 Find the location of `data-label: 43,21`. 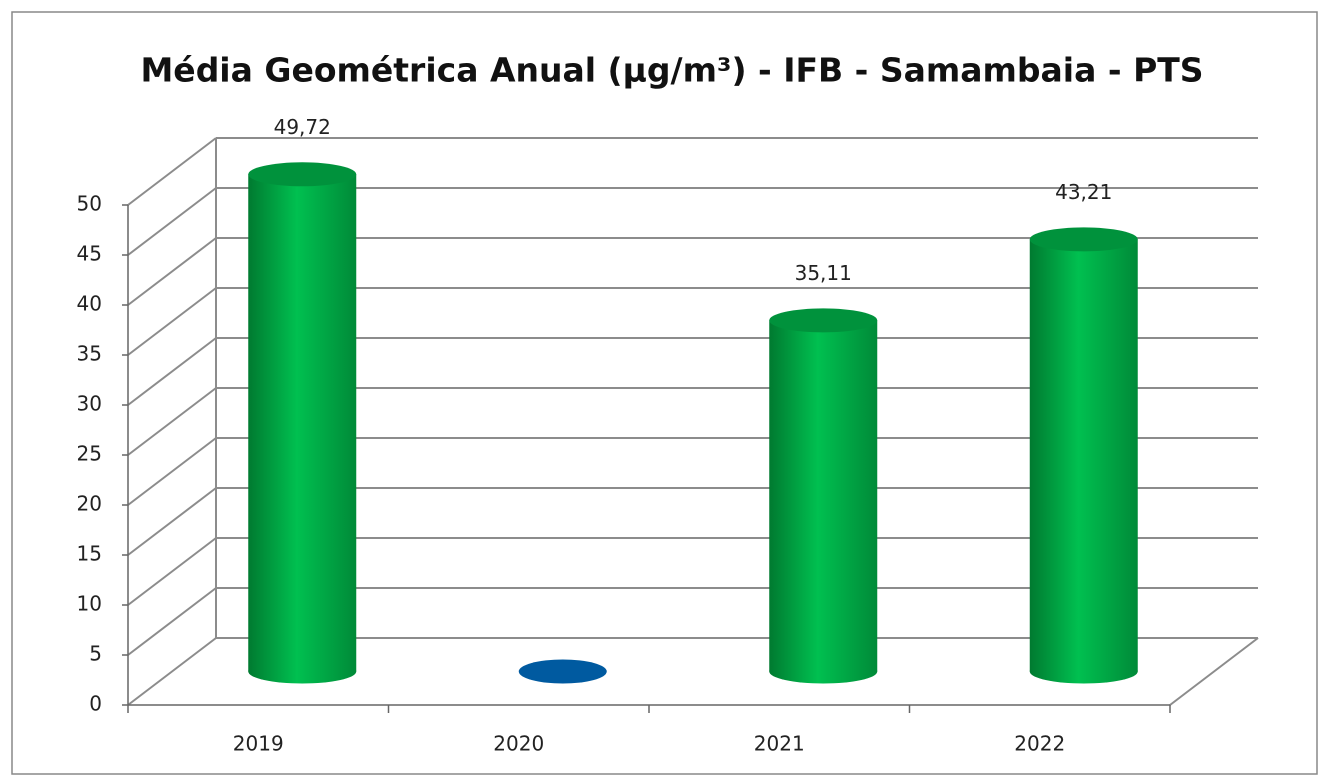

data-label: 43,21 is located at coordinates (1083, 192).